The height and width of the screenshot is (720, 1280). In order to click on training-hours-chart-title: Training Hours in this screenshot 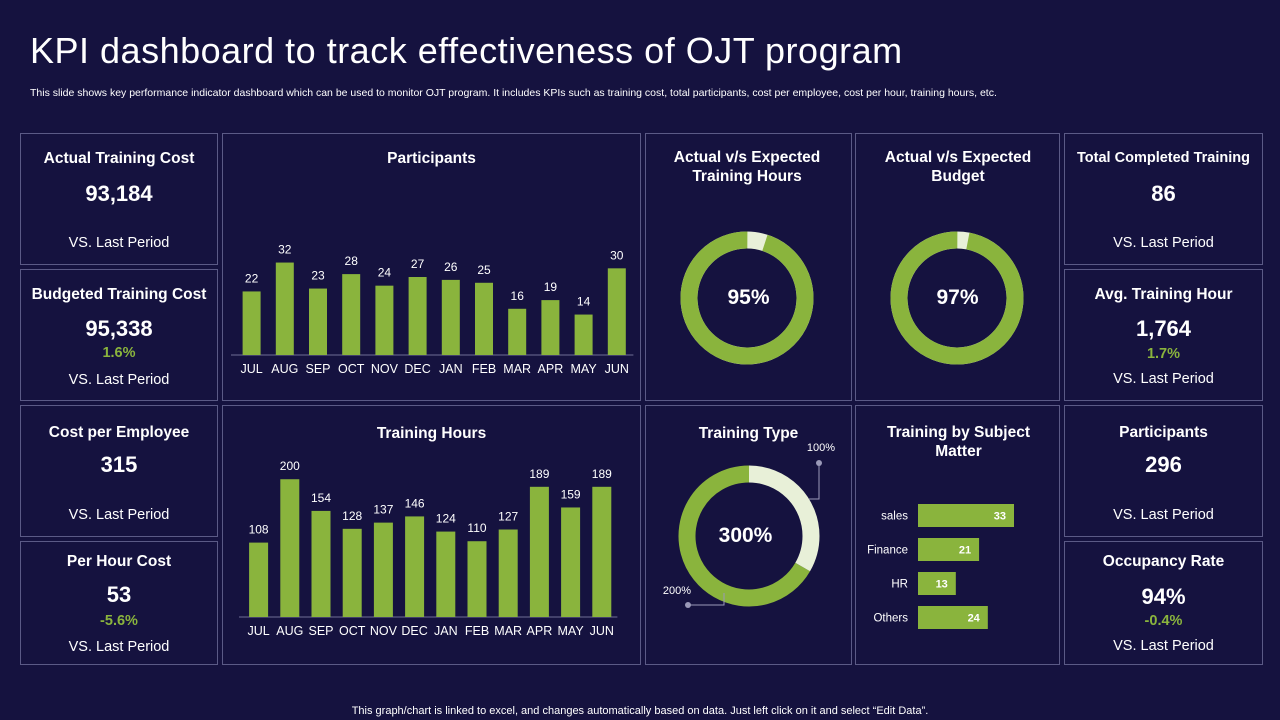, I will do `click(431, 433)`.